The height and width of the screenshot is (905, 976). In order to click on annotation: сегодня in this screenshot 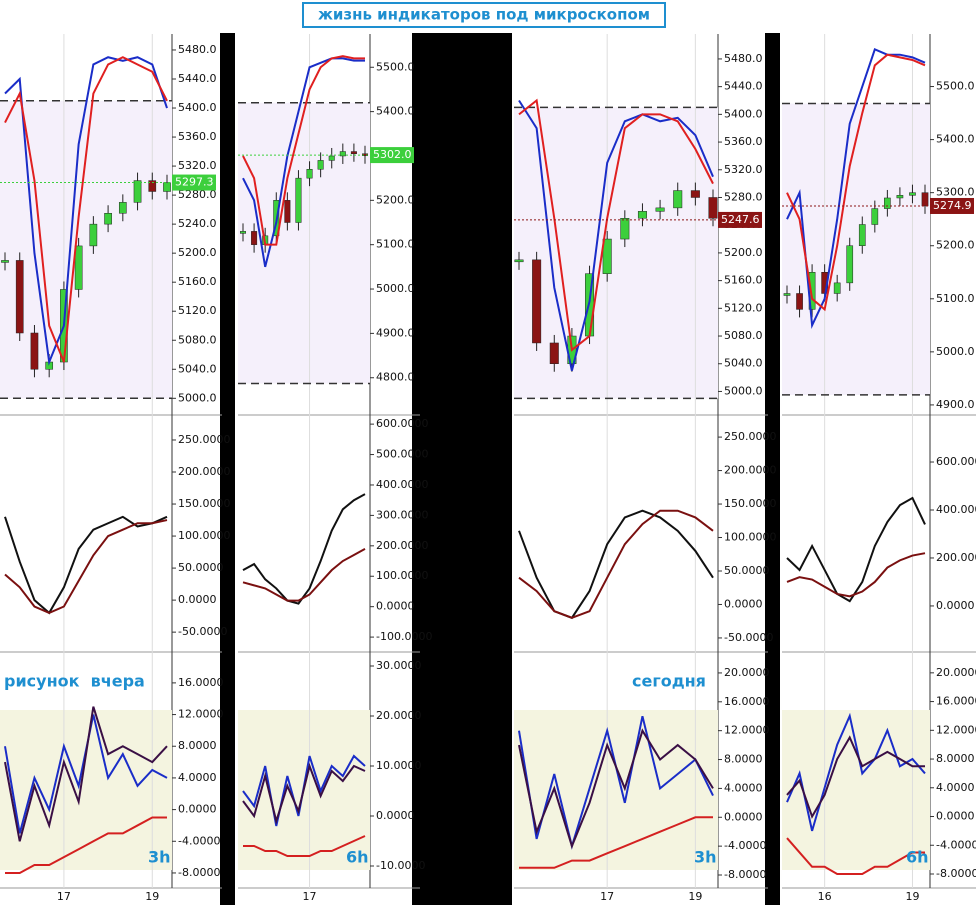, I will do `click(669, 681)`.